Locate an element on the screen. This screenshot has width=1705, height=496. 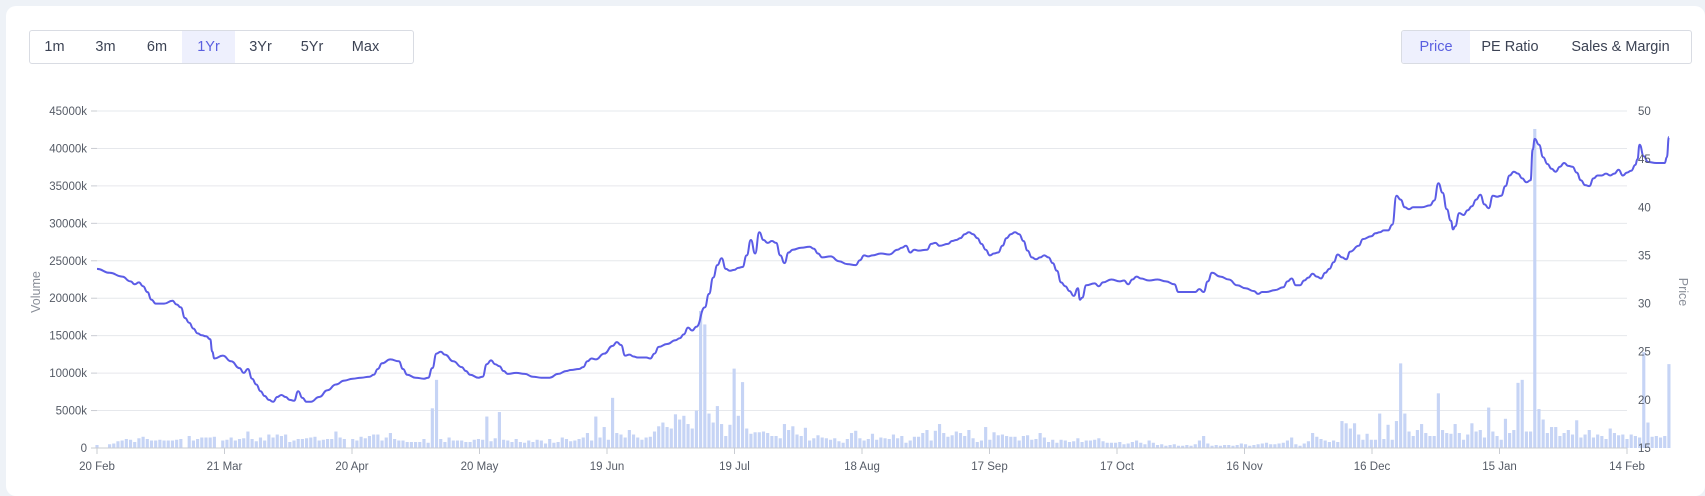
range-tab-3yr: 3Yr is located at coordinates (260, 47).